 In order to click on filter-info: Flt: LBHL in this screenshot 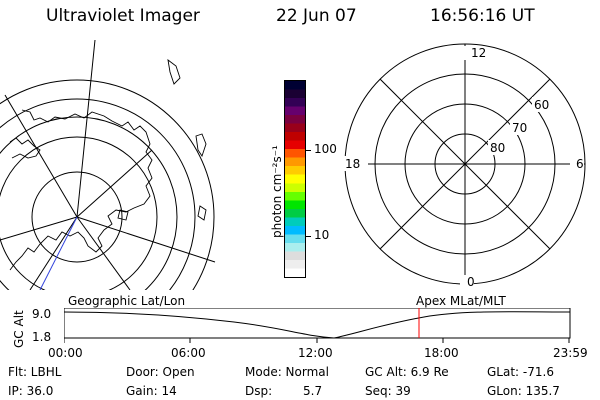, I will do `click(35, 372)`.